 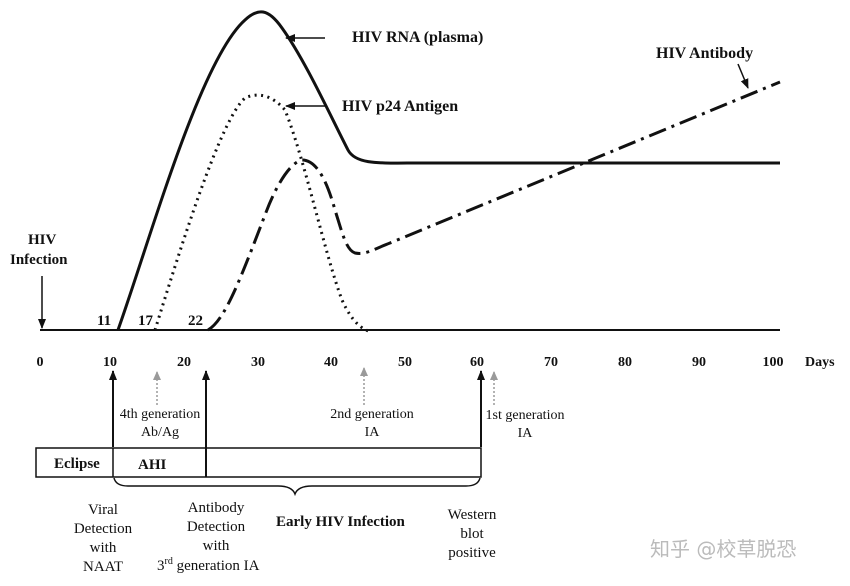 What do you see at coordinates (258, 462) in the screenshot?
I see `phase-bar` at bounding box center [258, 462].